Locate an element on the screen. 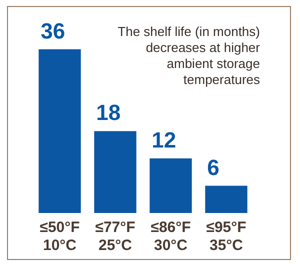  x-tick-label: ≤50°F 10°C is located at coordinates (60, 236).